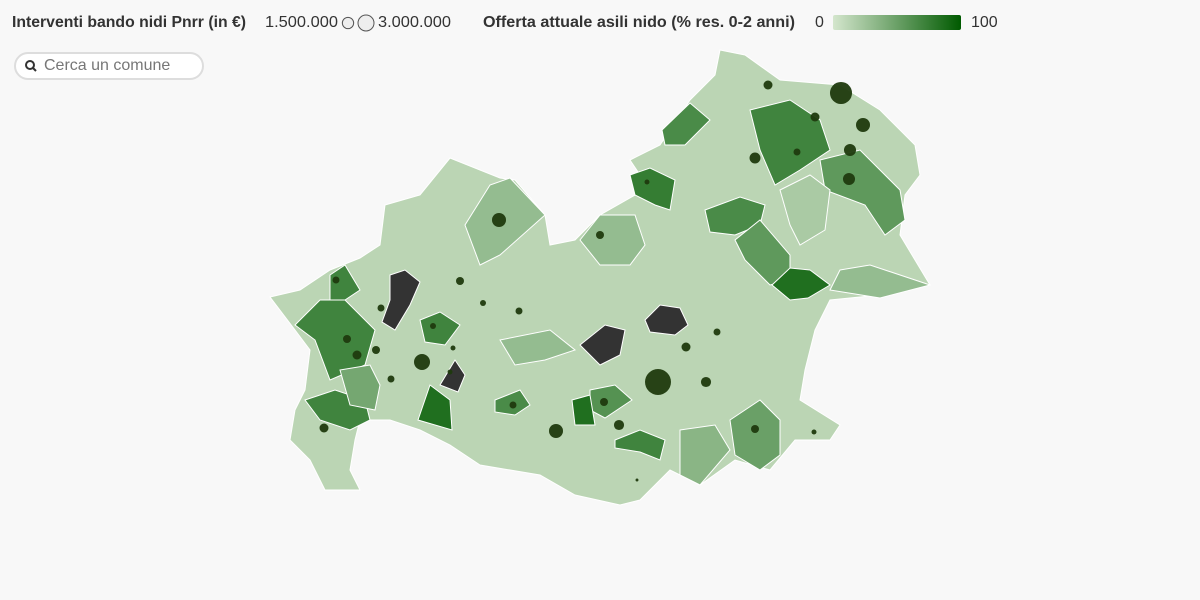 This screenshot has height=600, width=1200. Describe the element at coordinates (897, 22) in the screenshot. I see `color-legend-bar` at that location.